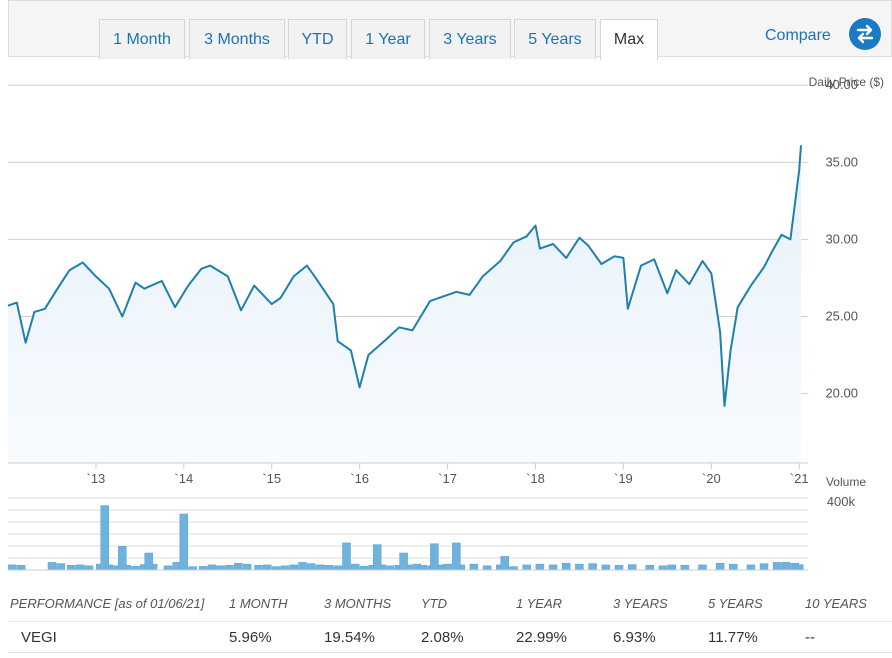  I want to click on tab-3-years: 3 Years, so click(470, 39).